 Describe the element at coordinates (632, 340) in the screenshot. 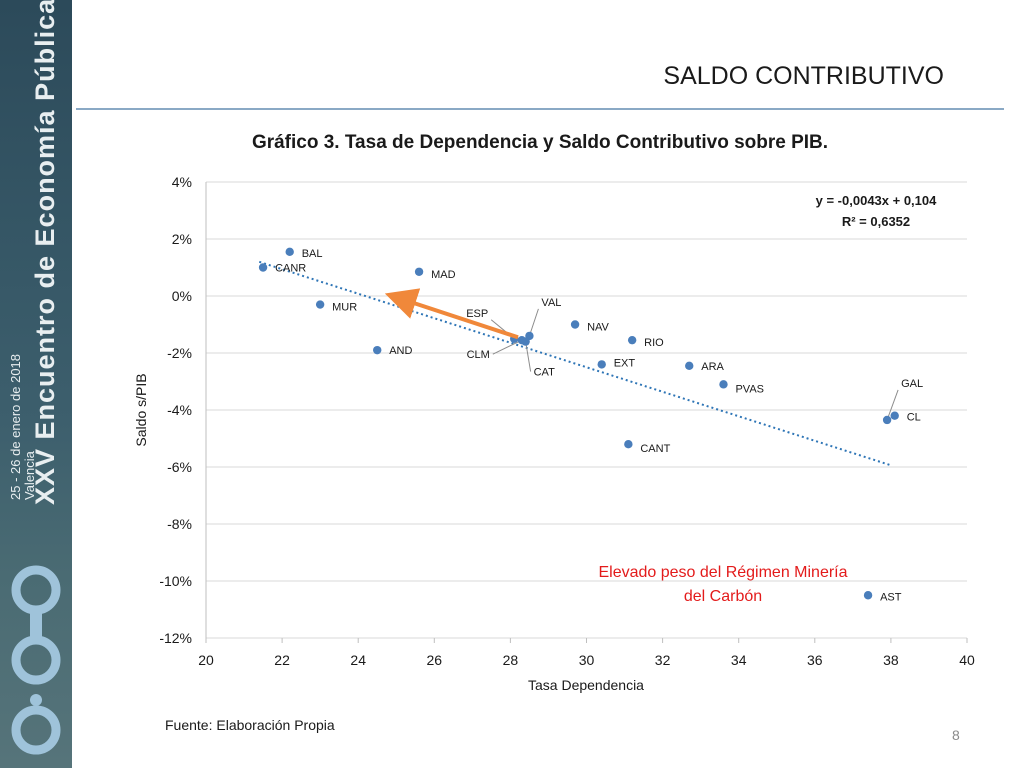

I see `data-point-rio` at that location.